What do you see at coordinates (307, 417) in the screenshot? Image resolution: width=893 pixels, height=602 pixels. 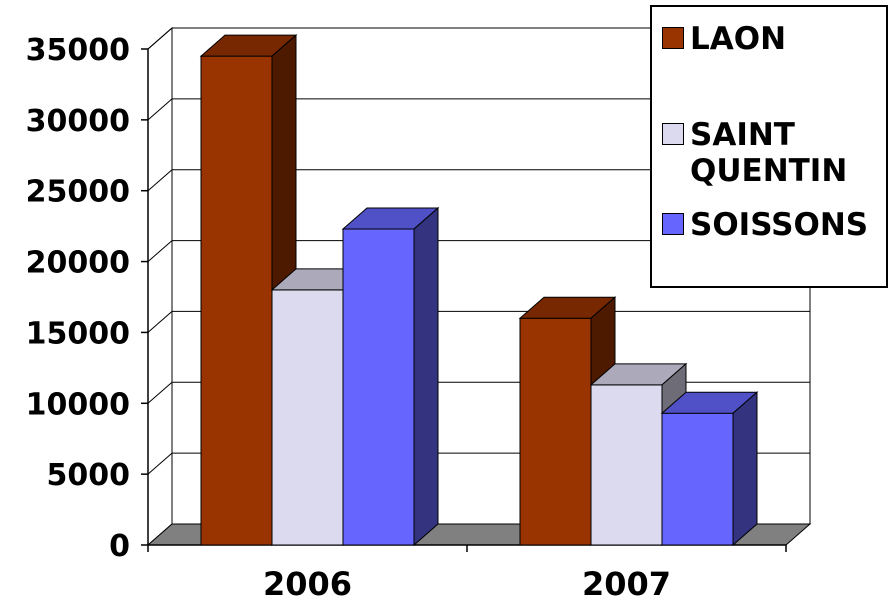 I see `bar-saint-quentin-2006` at bounding box center [307, 417].